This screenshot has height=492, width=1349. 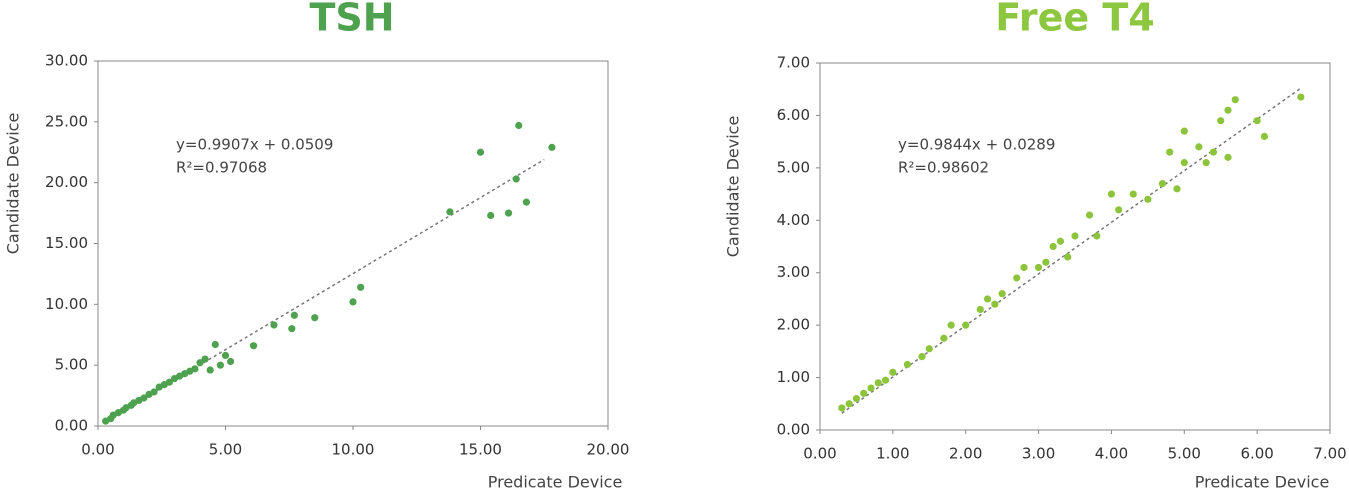 What do you see at coordinates (943, 168) in the screenshot?
I see `annotation: R²=0.98602` at bounding box center [943, 168].